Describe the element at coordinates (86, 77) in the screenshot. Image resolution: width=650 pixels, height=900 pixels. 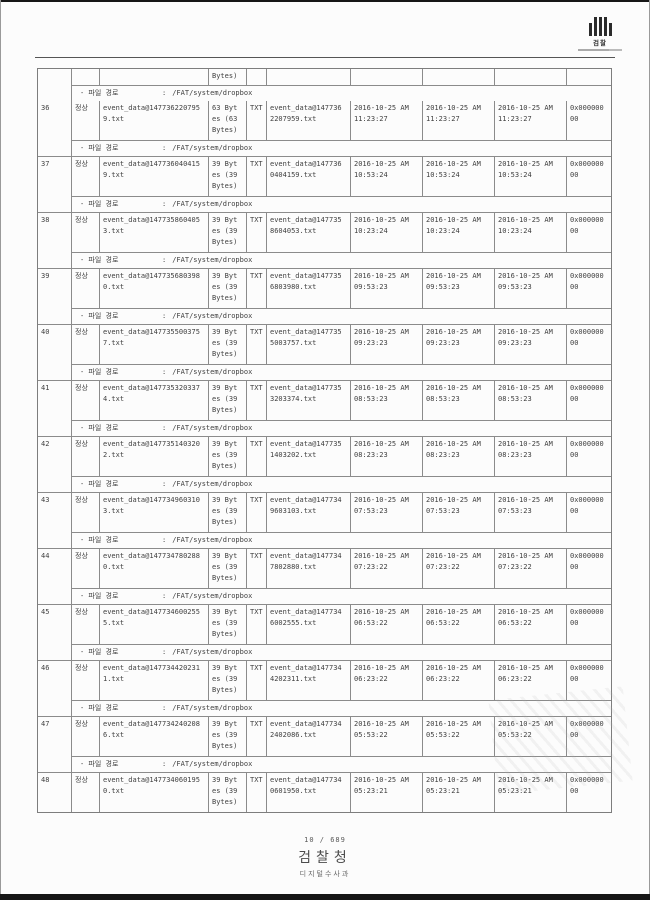
I see `status-cell` at that location.